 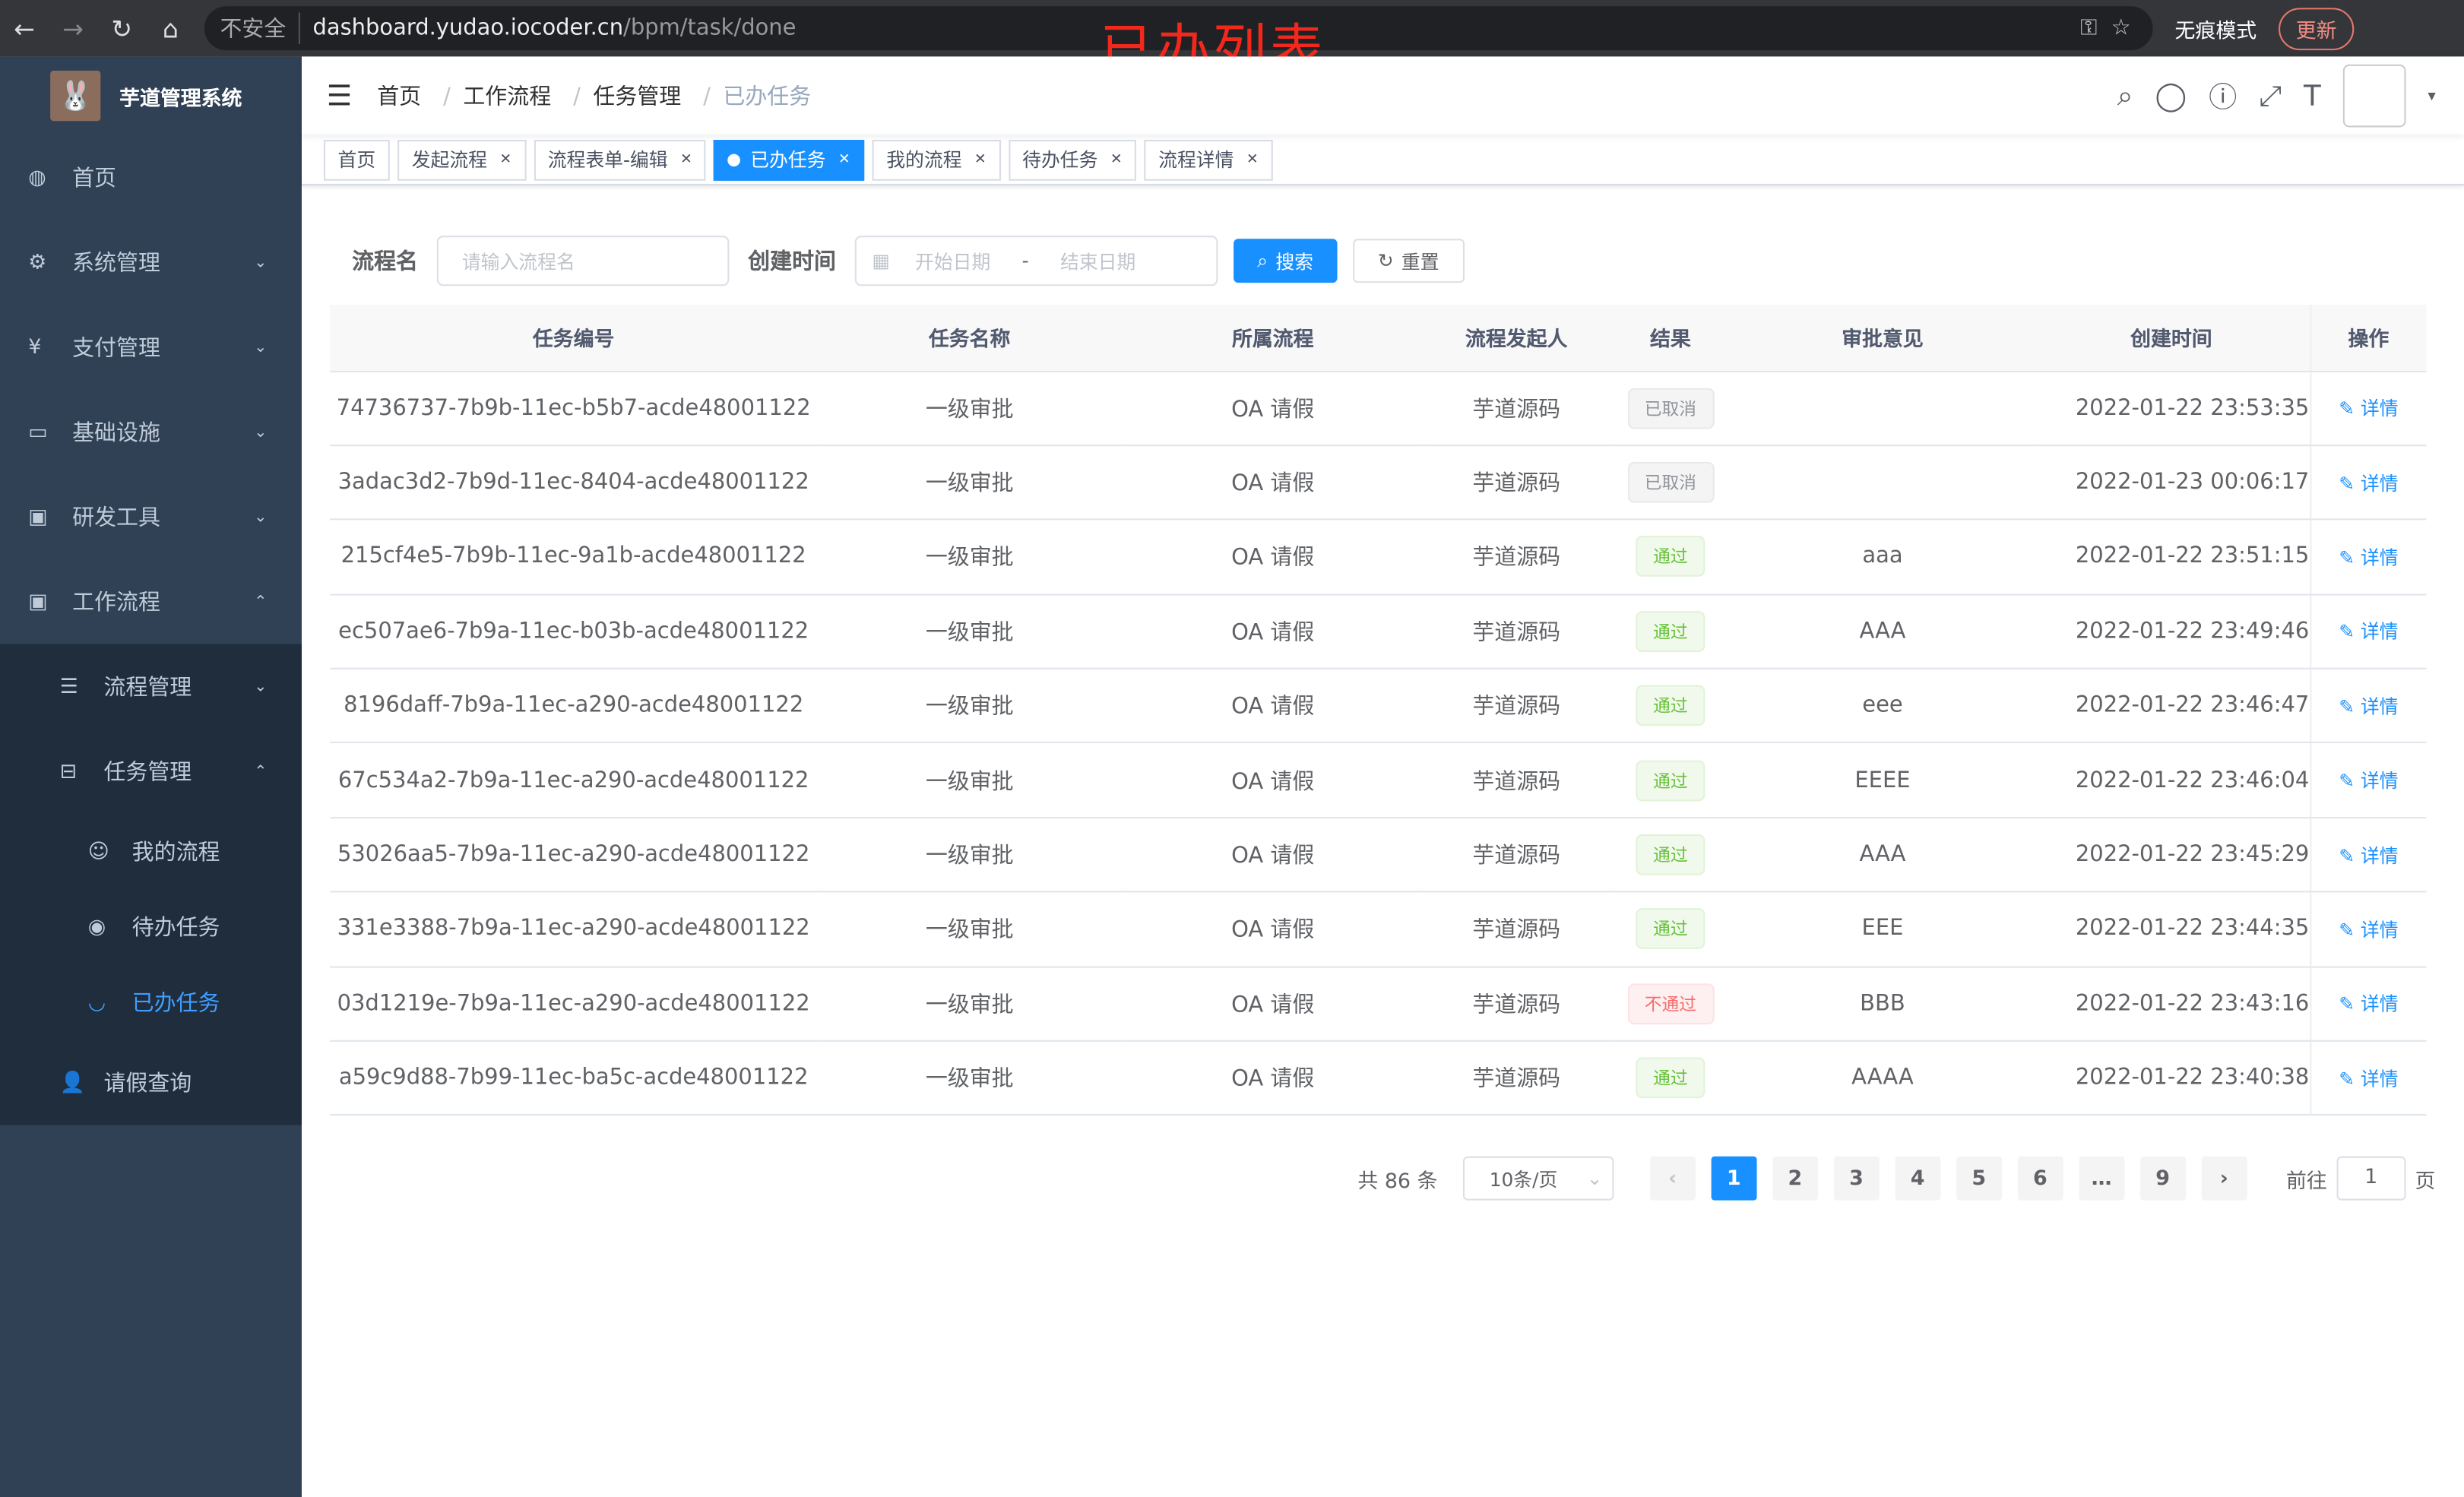 What do you see at coordinates (767, 97) in the screenshot?
I see `breadcrumb-item: 已办任务` at bounding box center [767, 97].